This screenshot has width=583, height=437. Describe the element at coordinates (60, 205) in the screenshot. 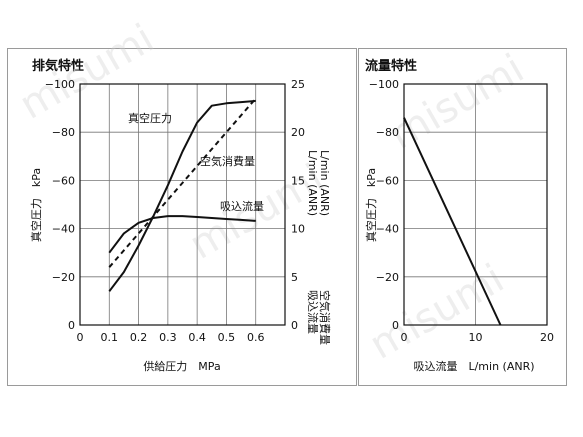

I see `left-y-tick-labels: 0 −20 −40 −60 −80 −100` at that location.